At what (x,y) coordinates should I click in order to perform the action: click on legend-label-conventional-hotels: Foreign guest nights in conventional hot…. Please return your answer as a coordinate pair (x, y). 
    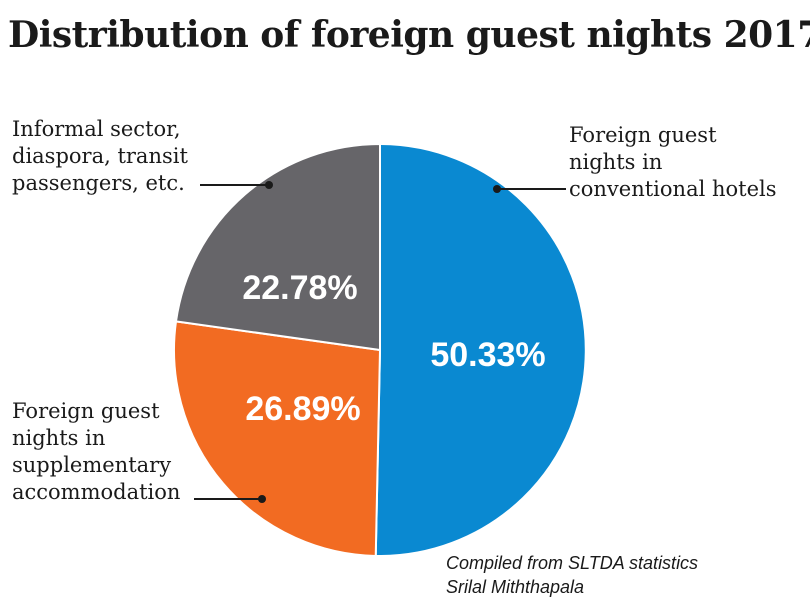
    Looking at the image, I should click on (673, 162).